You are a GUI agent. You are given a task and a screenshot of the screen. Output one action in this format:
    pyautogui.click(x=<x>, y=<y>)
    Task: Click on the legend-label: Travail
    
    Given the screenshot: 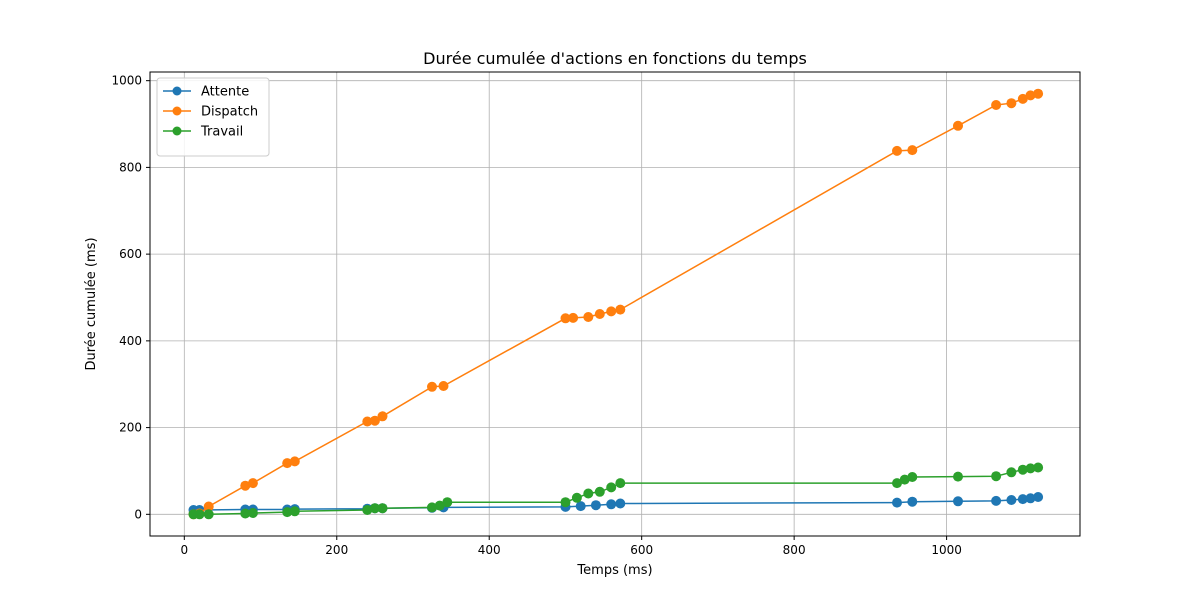 What is the action you would take?
    pyautogui.click(x=221, y=132)
    